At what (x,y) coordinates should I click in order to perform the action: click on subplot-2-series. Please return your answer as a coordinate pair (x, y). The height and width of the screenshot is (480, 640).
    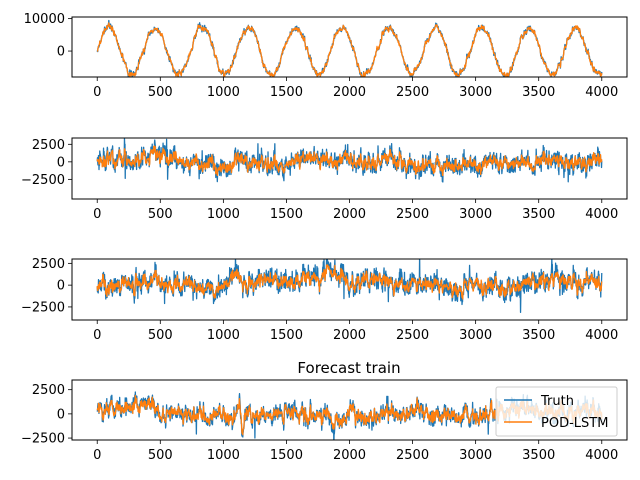
    Looking at the image, I should click on (349, 160).